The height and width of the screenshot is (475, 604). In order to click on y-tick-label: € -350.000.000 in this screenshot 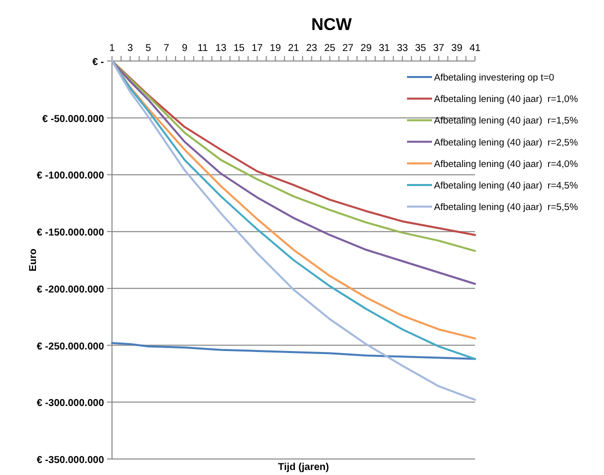, I will do `click(70, 460)`.